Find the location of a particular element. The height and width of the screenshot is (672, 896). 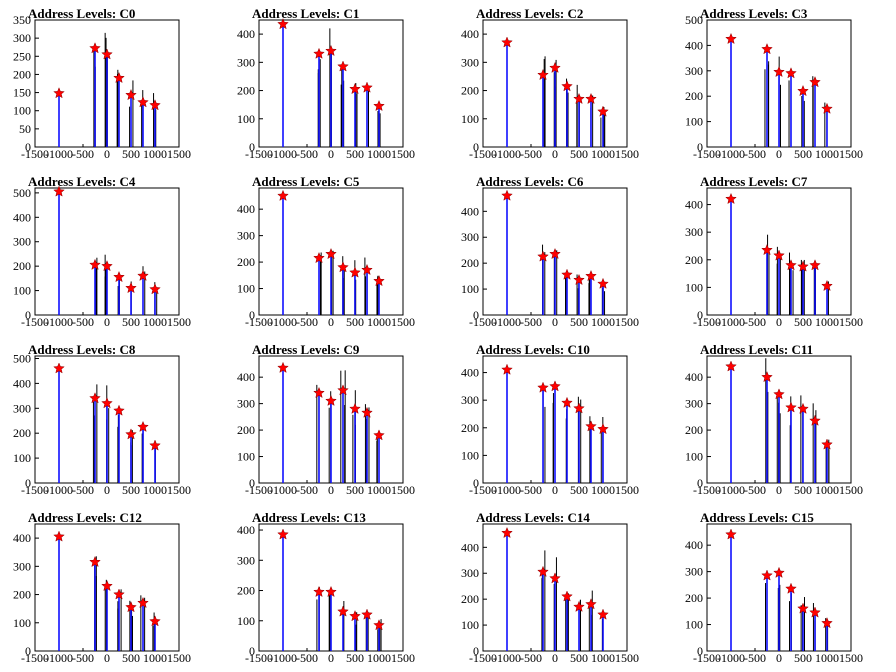

subplot-title: Address Levels: C1 is located at coordinates (305, 13).